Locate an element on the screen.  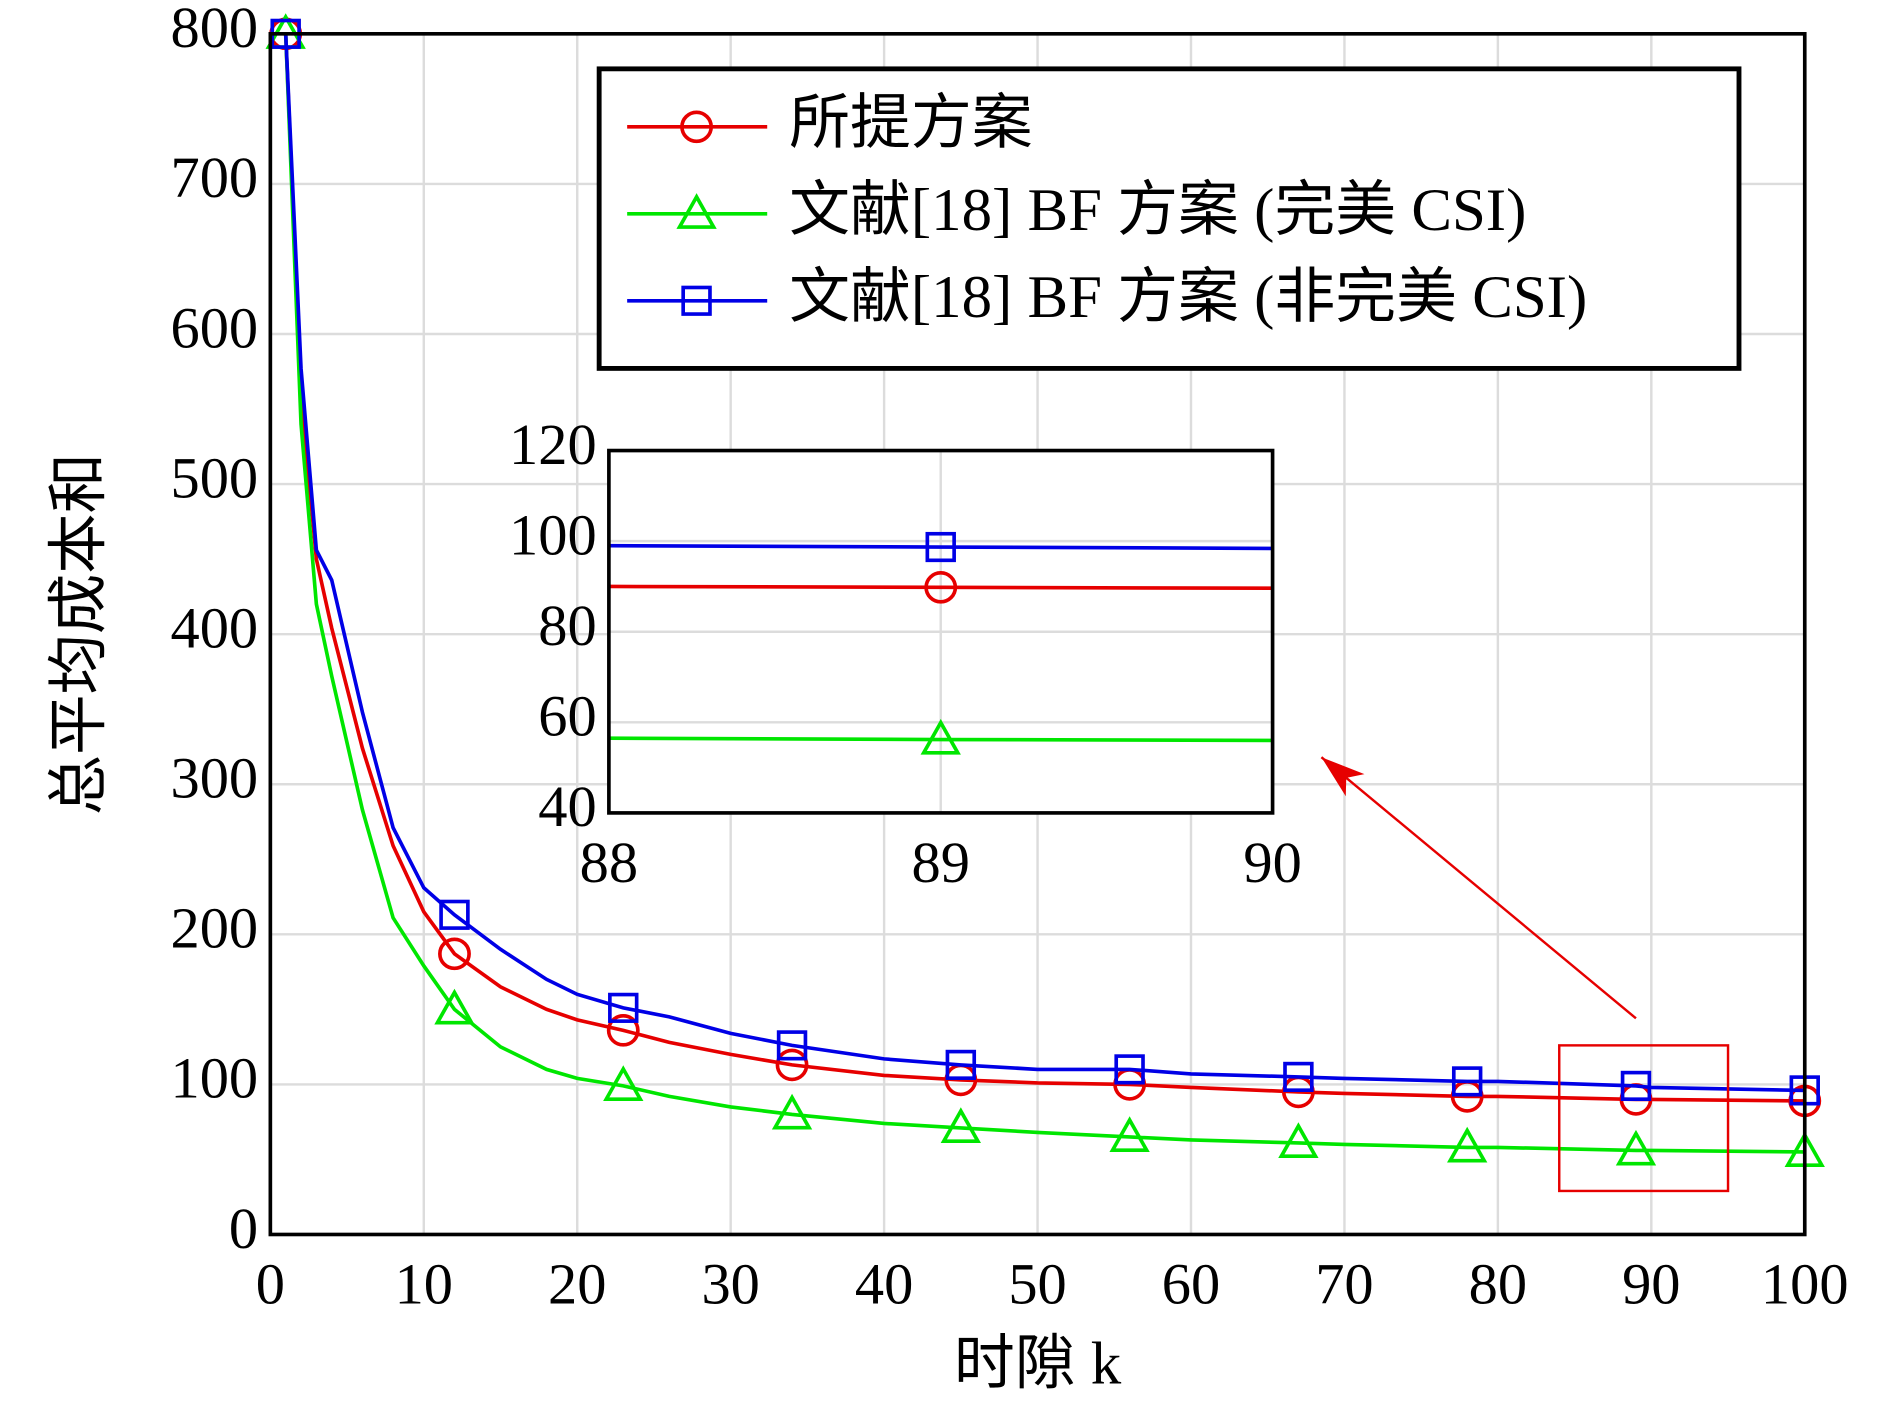
x-tick-label: 89 is located at coordinates (941, 862).